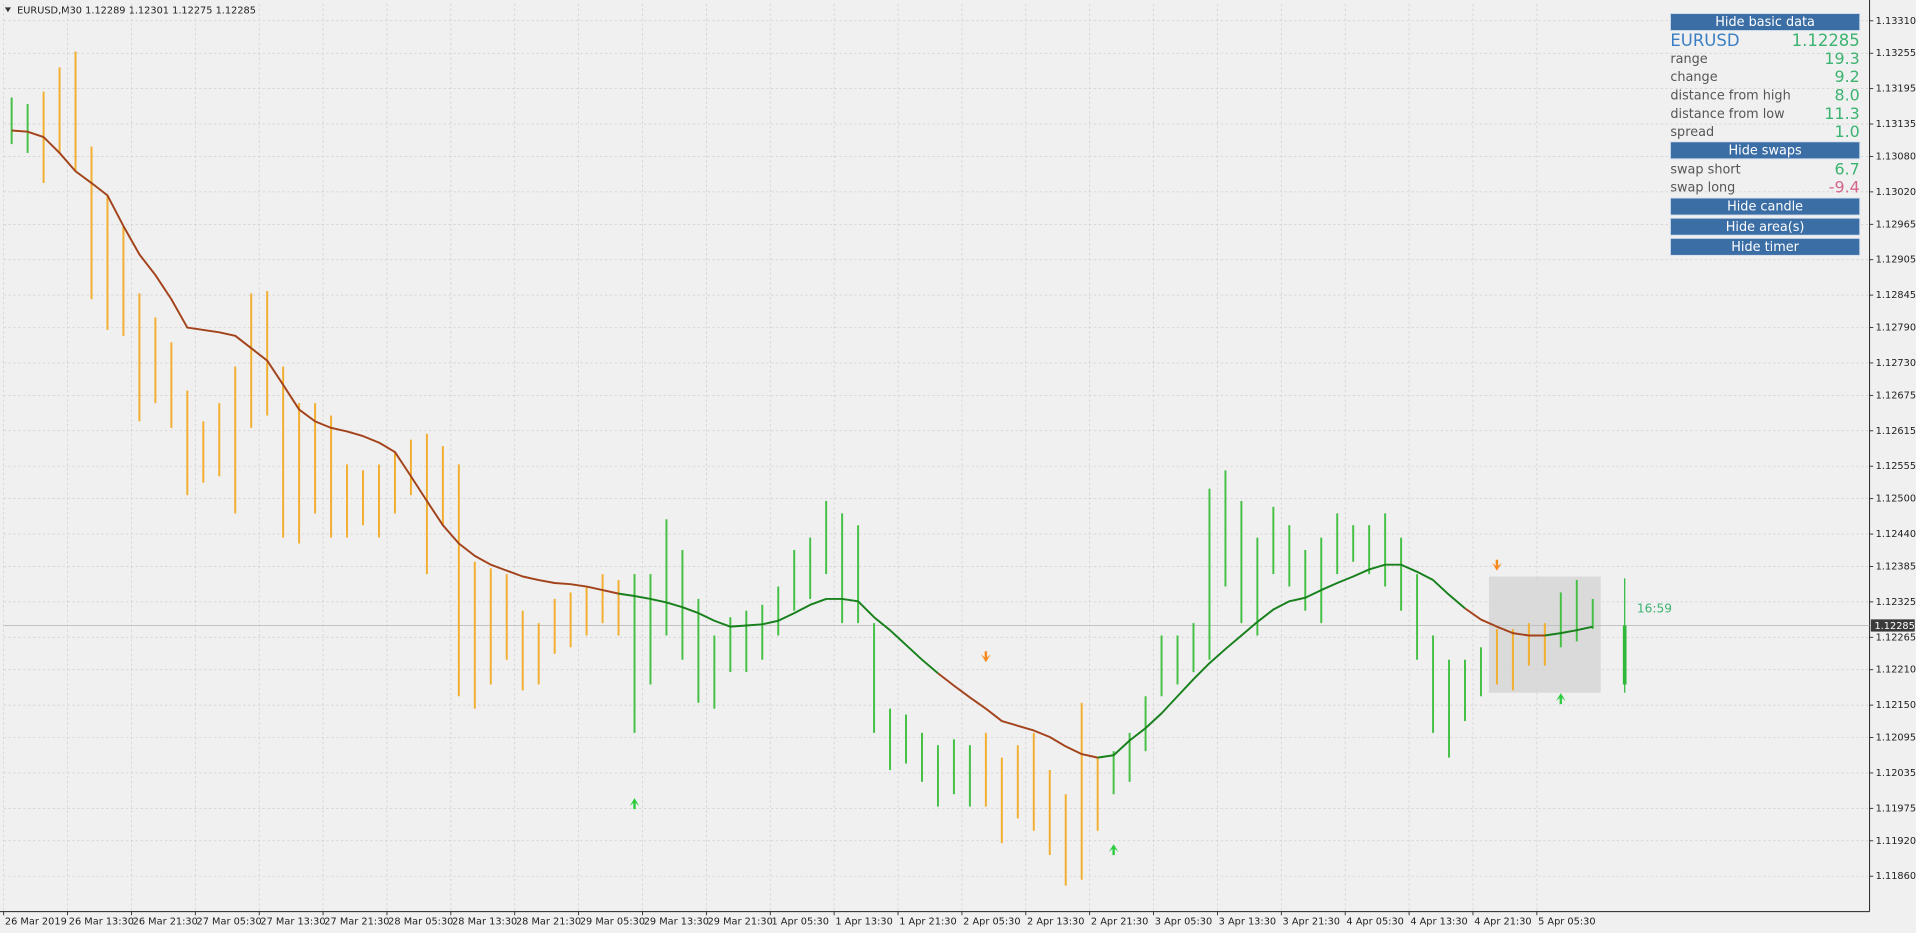  What do you see at coordinates (1311, 921) in the screenshot?
I see `x-tick-label: 3 Apr 21:30` at bounding box center [1311, 921].